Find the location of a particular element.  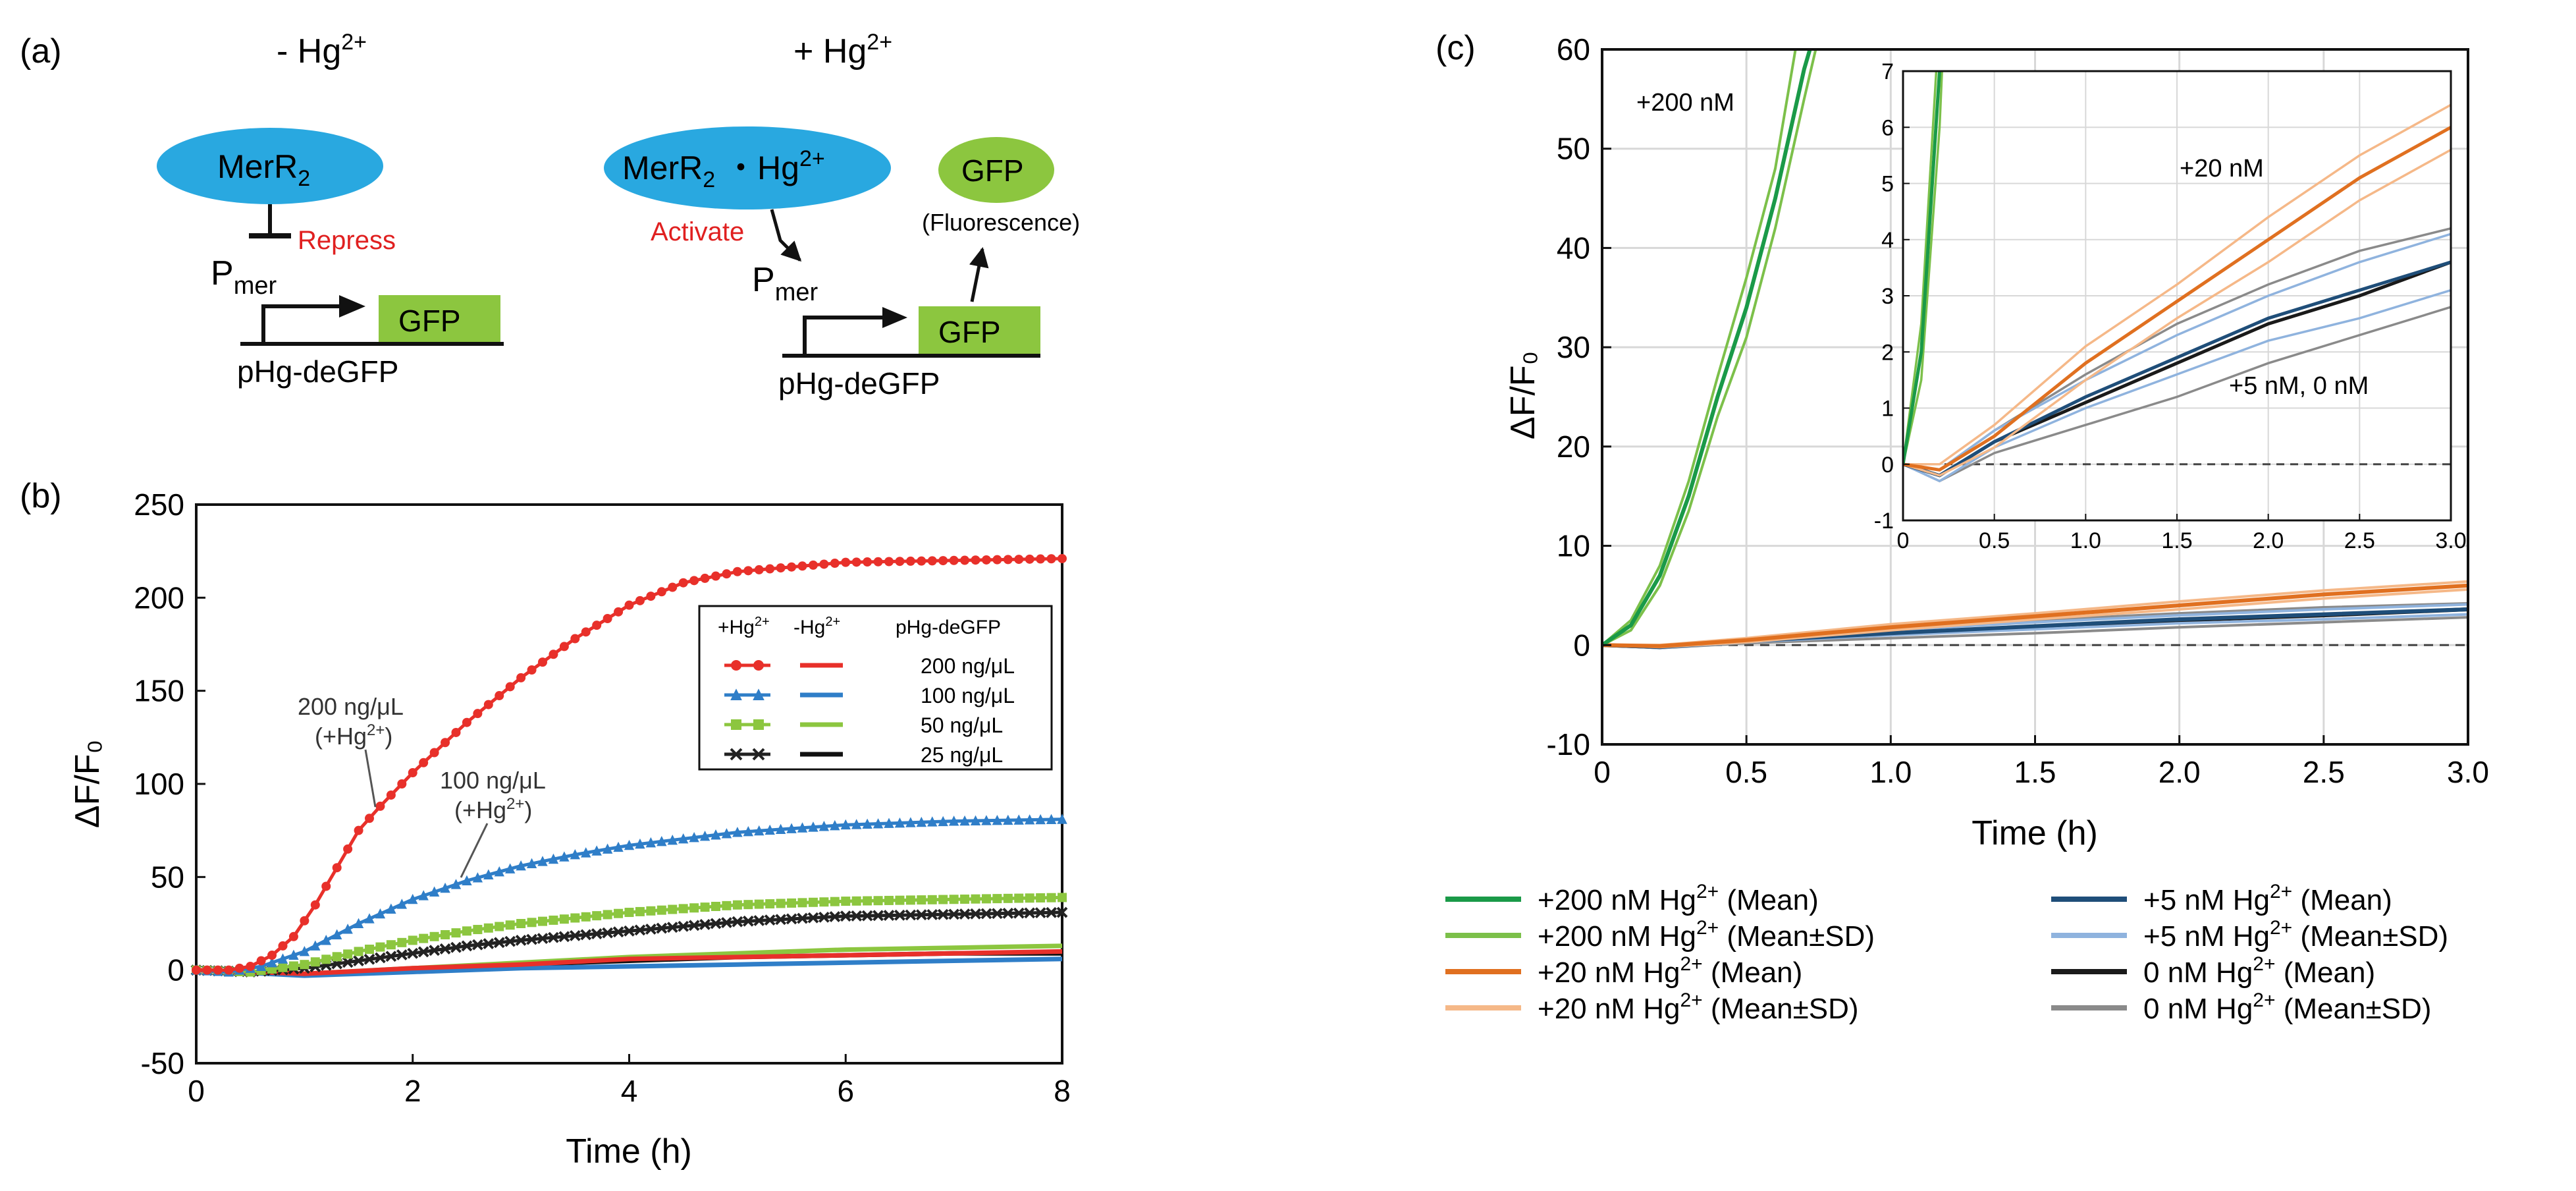

inset-y-tick-label: 0 is located at coordinates (1887, 466).